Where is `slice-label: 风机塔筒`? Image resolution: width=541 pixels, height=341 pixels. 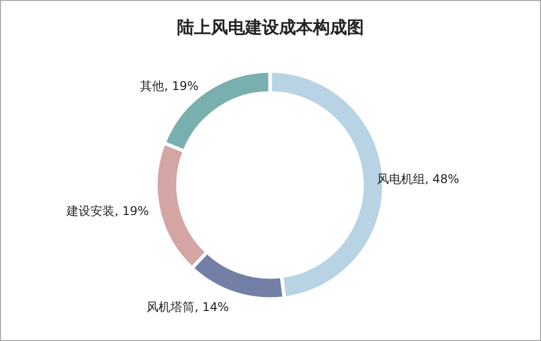
slice-label: 风机塔筒 is located at coordinates (170, 307).